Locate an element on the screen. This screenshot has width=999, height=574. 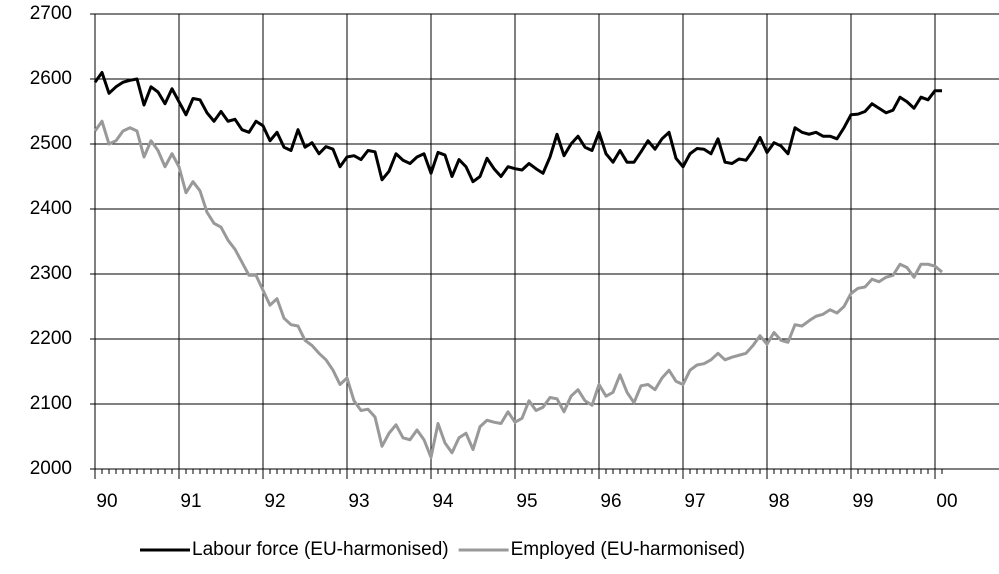
x-tick-label: 96 is located at coordinates (610, 501).